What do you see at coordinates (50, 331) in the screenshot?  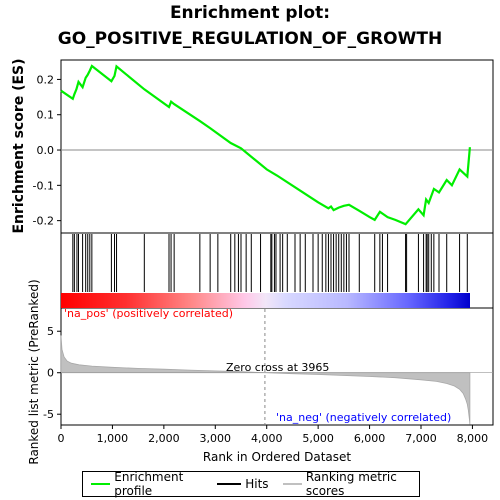 I see `ranking-y-tick-label: 5` at bounding box center [50, 331].